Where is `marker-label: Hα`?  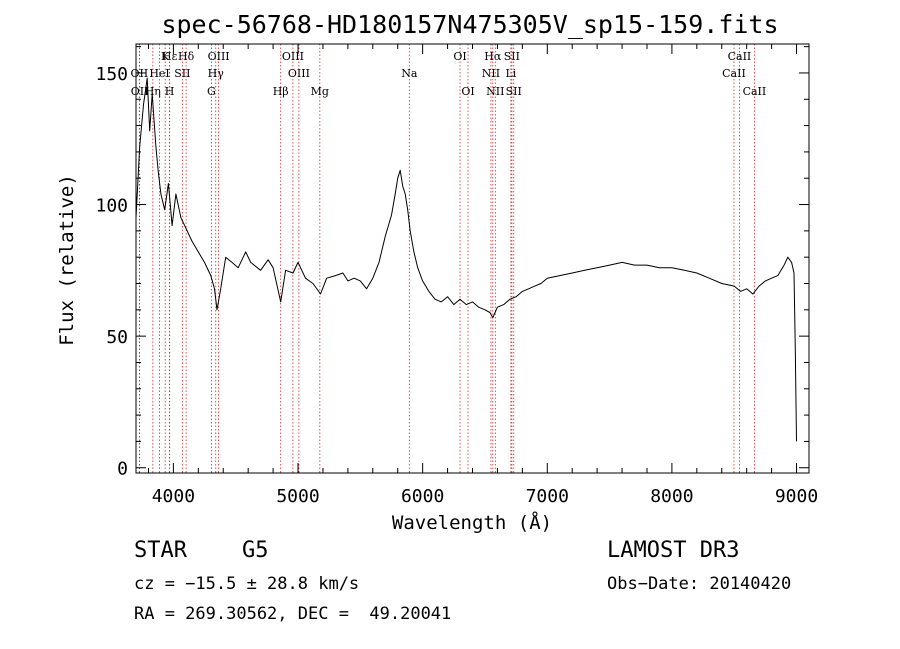 marker-label: Hα is located at coordinates (493, 56).